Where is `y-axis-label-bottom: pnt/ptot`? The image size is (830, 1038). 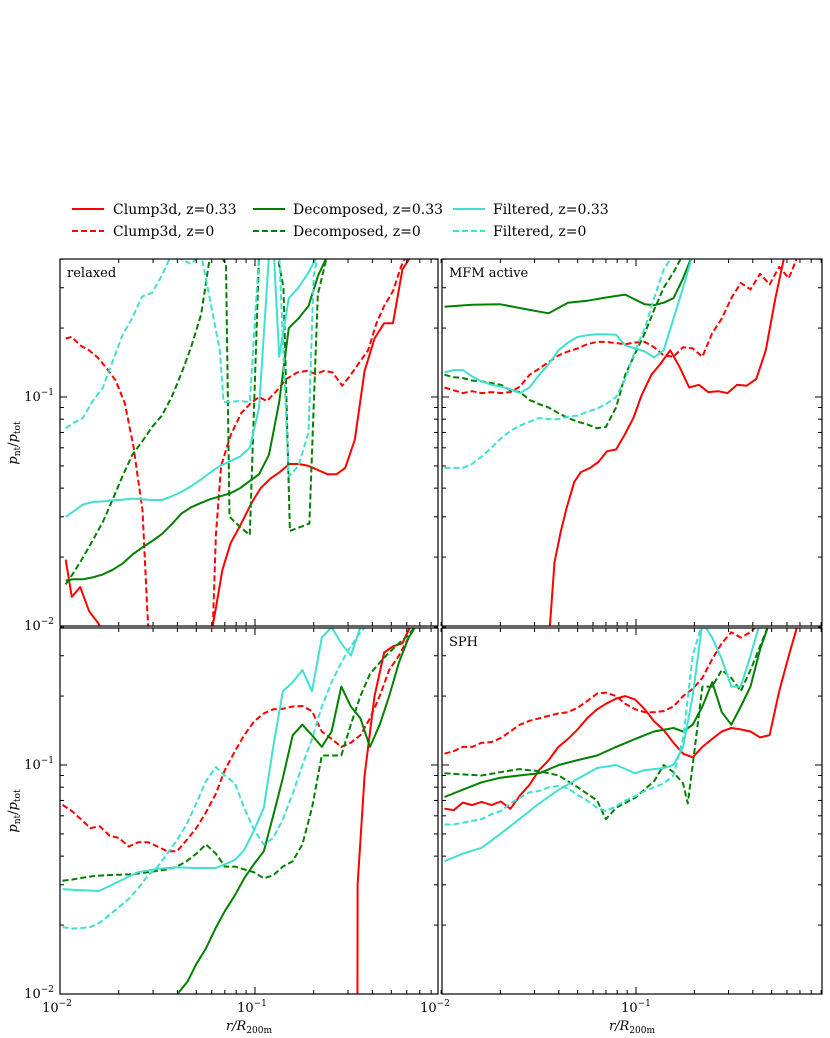 y-axis-label-bottom: pnt/ptot is located at coordinates (14, 811).